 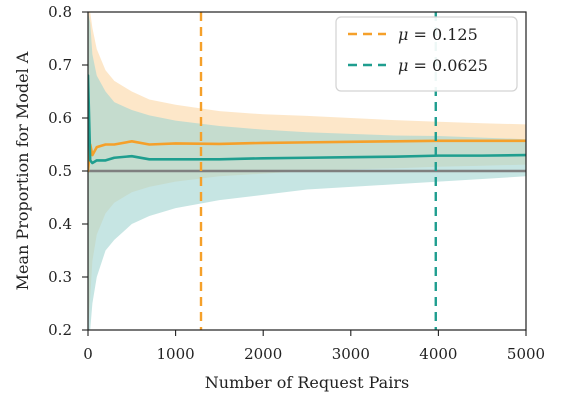 I want to click on x-tick-label-1: 0, so click(x=88, y=354).